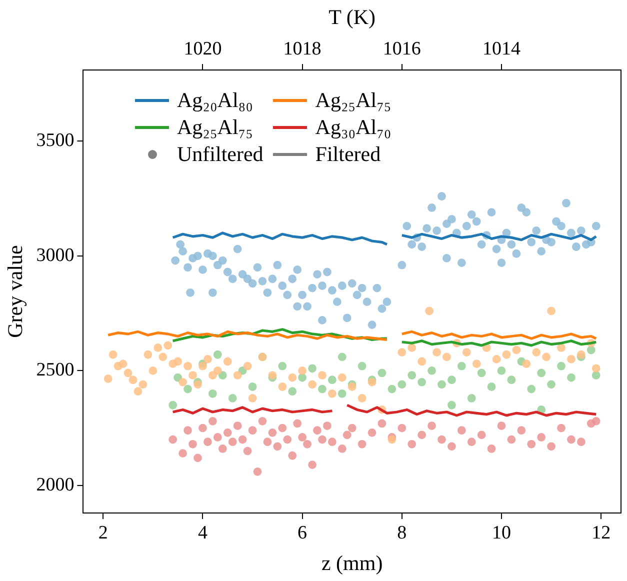 This screenshot has height=581, width=627. Describe the element at coordinates (220, 154) in the screenshot. I see `legend-label: Unfiltered` at that location.